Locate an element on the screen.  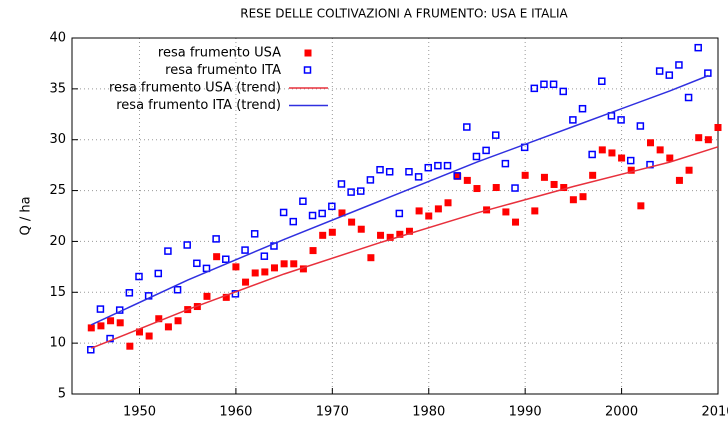
y-tick-label: 40 is located at coordinates (57, 38).